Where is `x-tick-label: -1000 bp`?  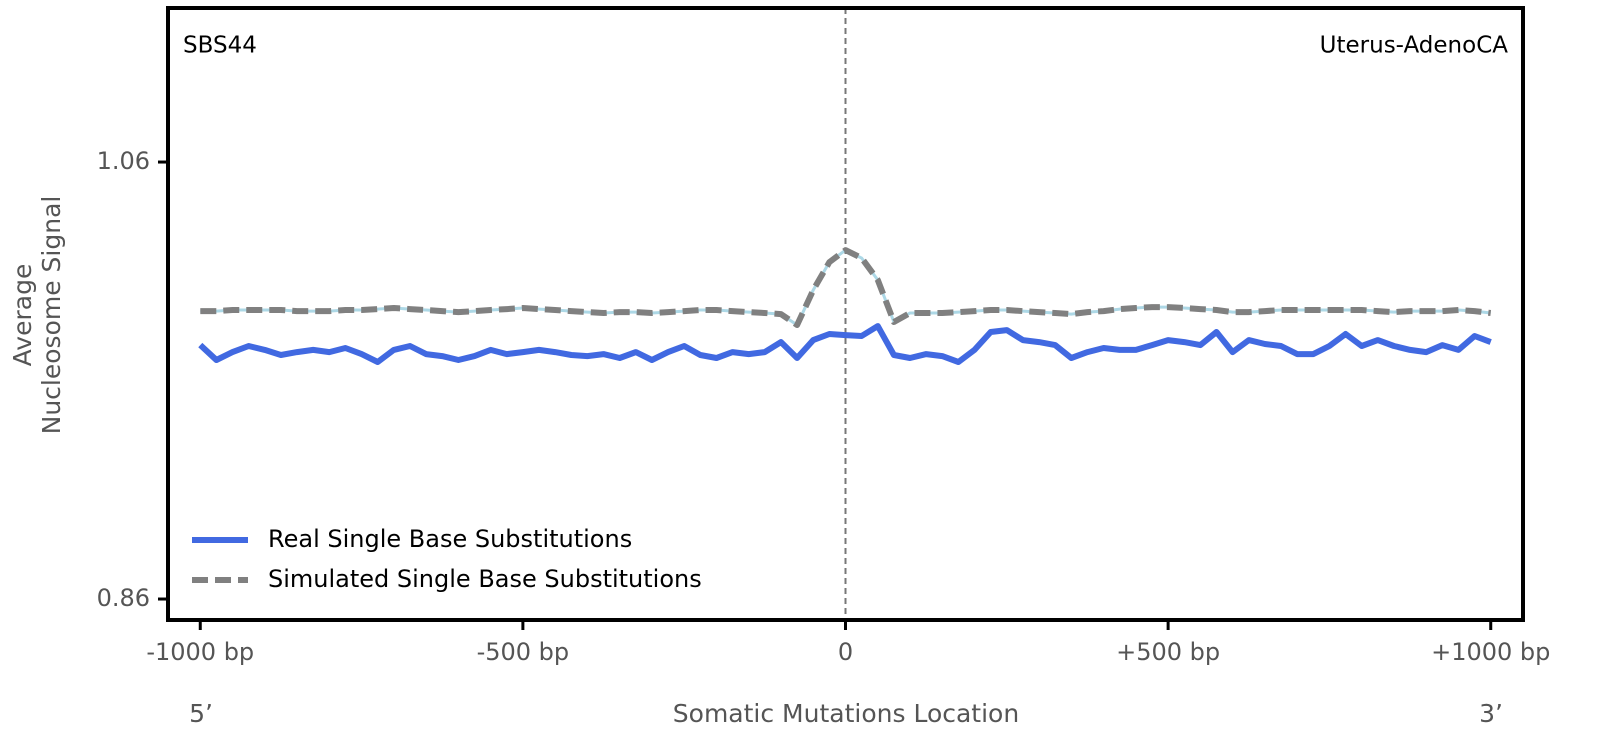
x-tick-label: -1000 bp is located at coordinates (200, 652).